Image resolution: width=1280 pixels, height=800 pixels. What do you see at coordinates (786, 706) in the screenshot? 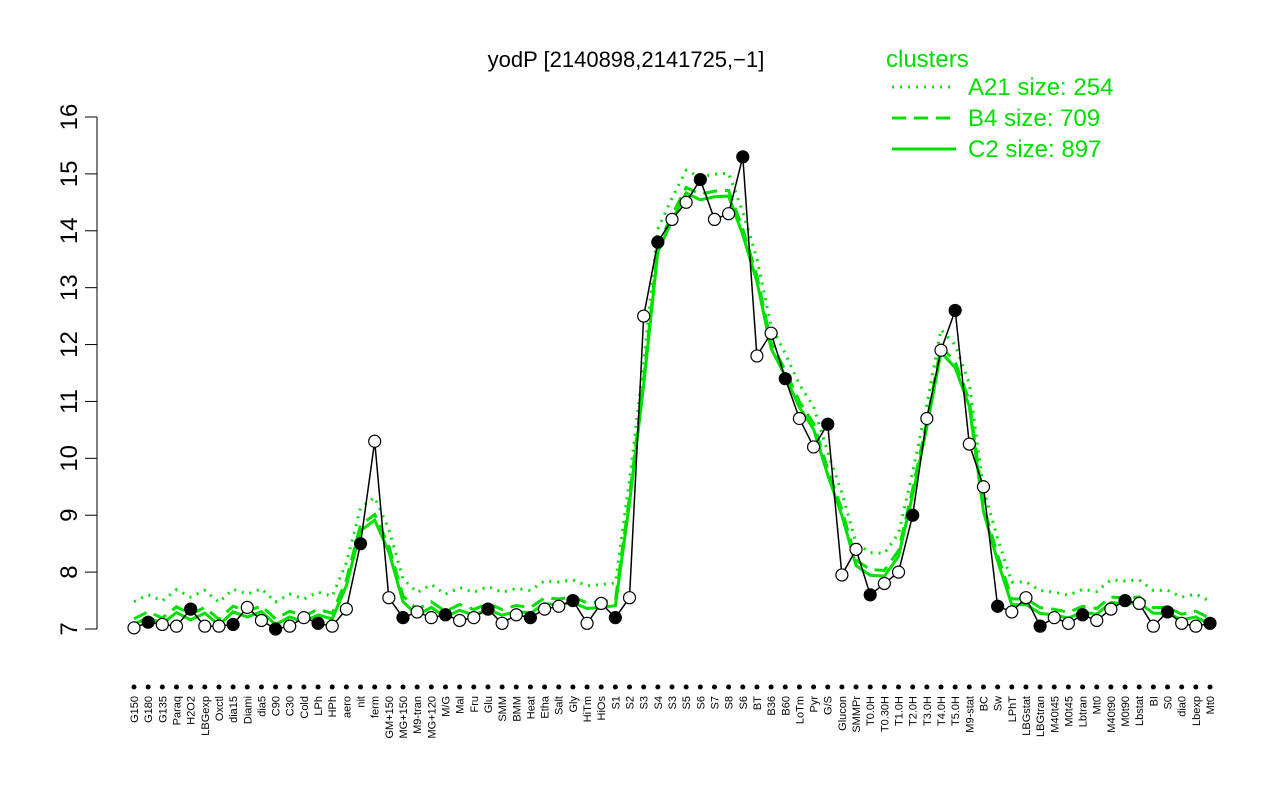
I see `x-tick-label: B60` at bounding box center [786, 706].